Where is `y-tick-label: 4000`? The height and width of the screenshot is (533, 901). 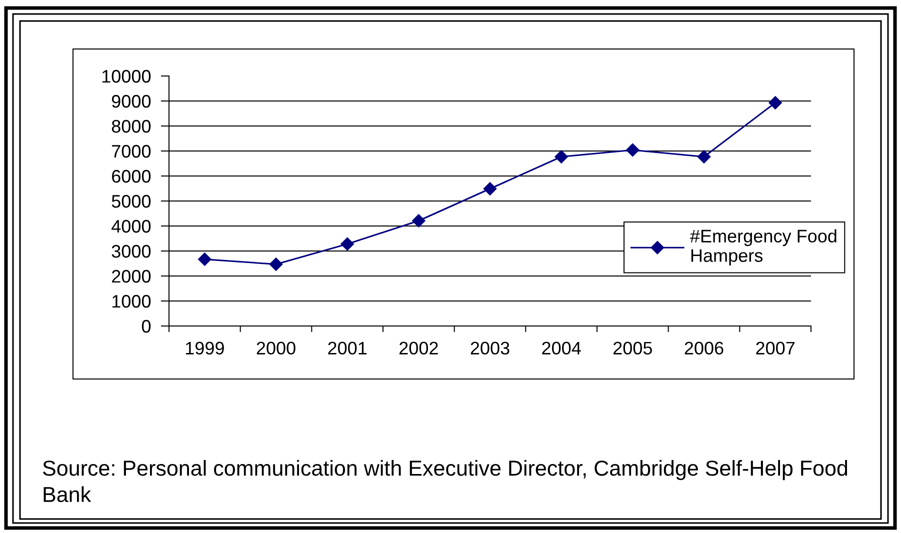
y-tick-label: 4000 is located at coordinates (131, 226).